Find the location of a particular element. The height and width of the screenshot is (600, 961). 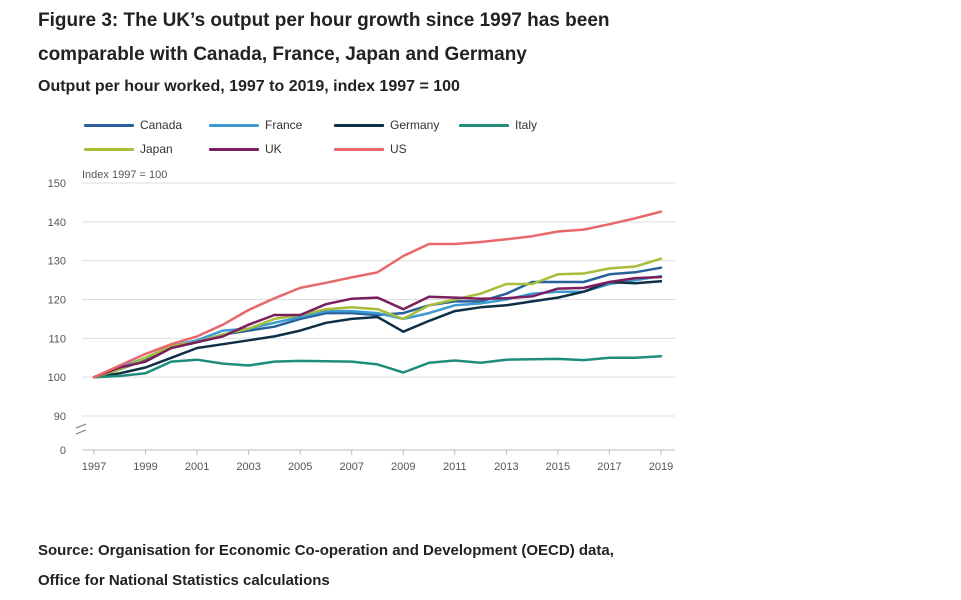

series-line-germany is located at coordinates (377, 329).